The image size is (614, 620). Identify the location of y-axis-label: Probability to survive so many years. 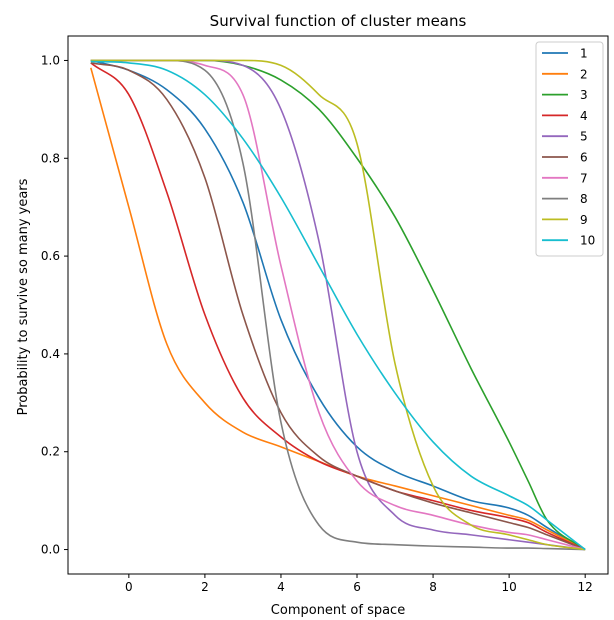
(23, 296).